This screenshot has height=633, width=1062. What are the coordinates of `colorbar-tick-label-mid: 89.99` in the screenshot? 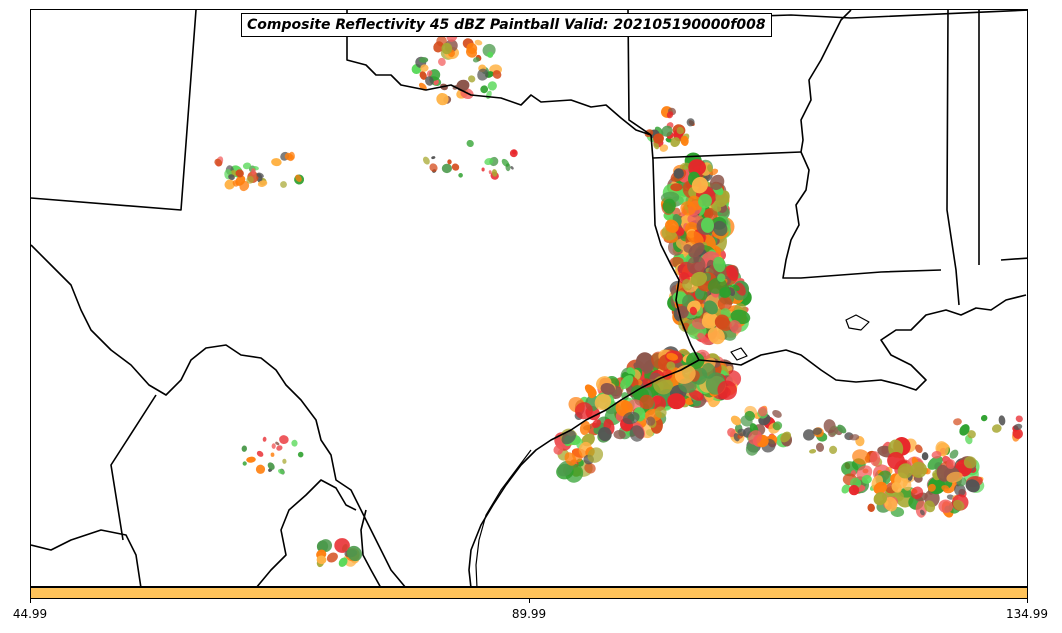 It's located at (529, 614).